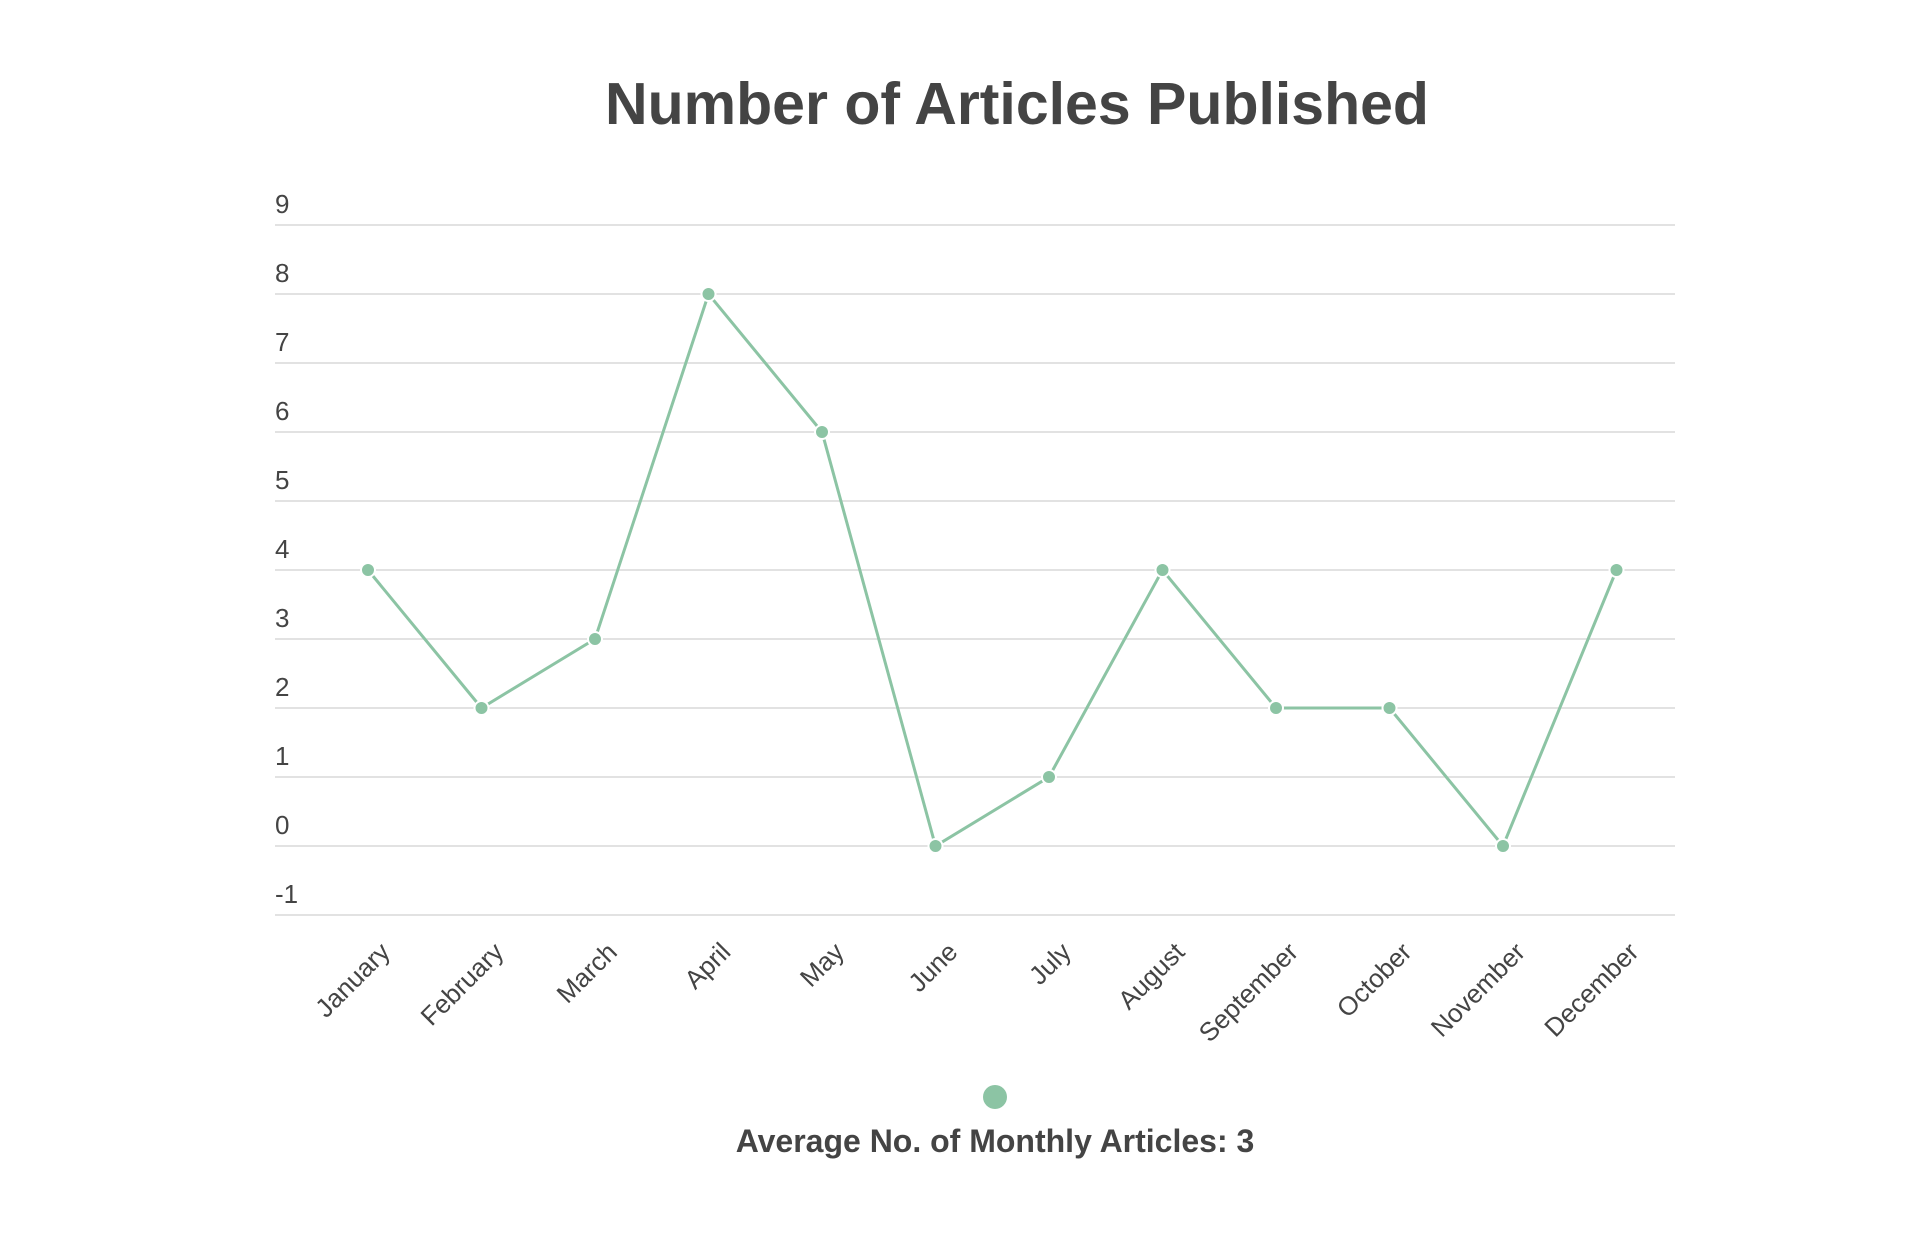  What do you see at coordinates (282, 480) in the screenshot?
I see `y-tick-label: 5` at bounding box center [282, 480].